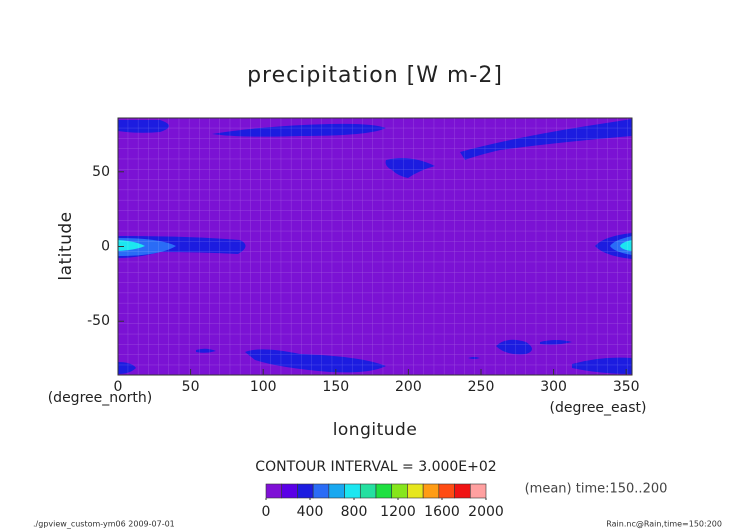  Describe the element at coordinates (335, 387) in the screenshot. I see `x-tick-label: 150` at that location.